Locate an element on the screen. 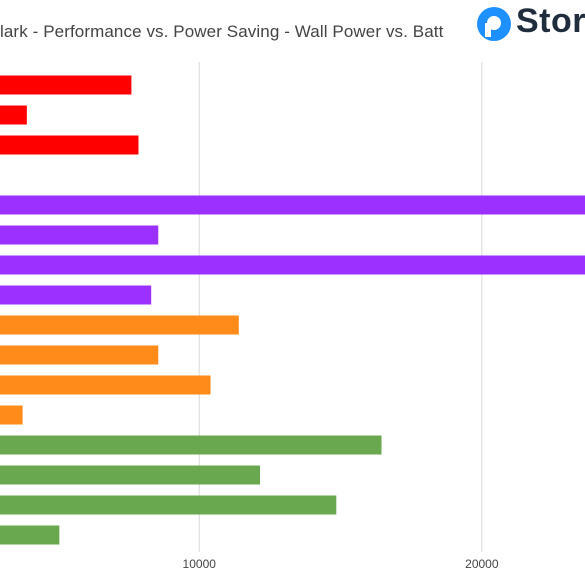 The width and height of the screenshot is (585, 585). logo: Stor is located at coordinates (526, 23).